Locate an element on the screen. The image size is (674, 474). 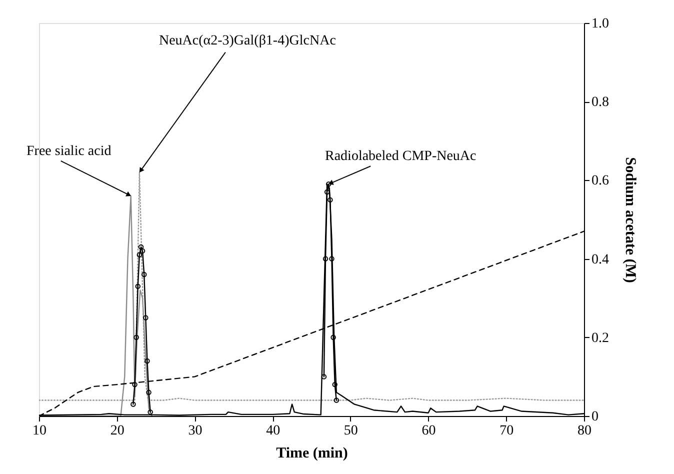
annotation: NeuAc(α2-3)Gal(β1-4)GlcNAc is located at coordinates (247, 40).